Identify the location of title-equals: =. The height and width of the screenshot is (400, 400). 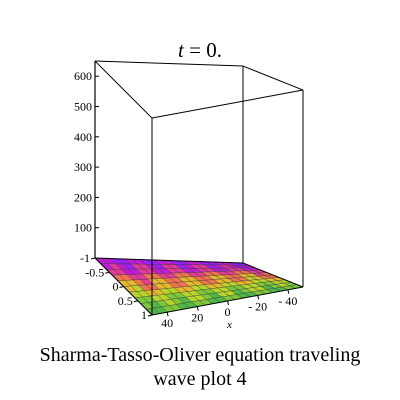
(195, 50).